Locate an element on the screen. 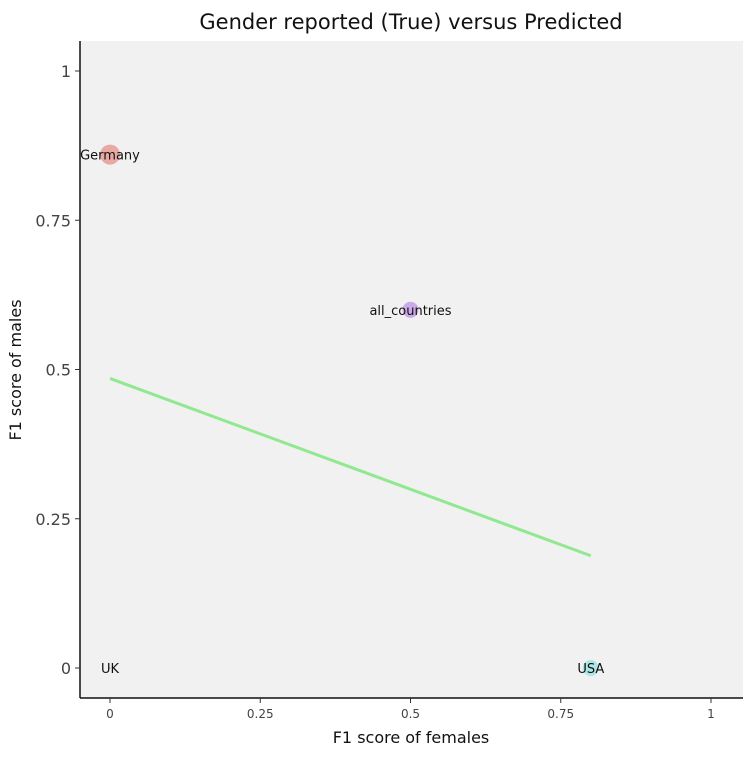 This screenshot has width=752, height=772. y-tick-label: 1 is located at coordinates (66, 71).